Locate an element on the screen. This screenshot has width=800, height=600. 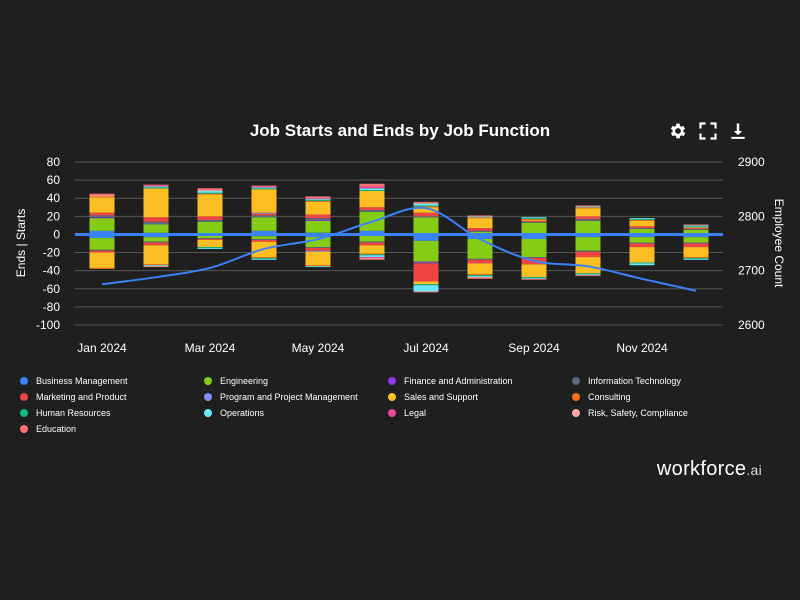
legend-item: Engineering is located at coordinates (296, 380).